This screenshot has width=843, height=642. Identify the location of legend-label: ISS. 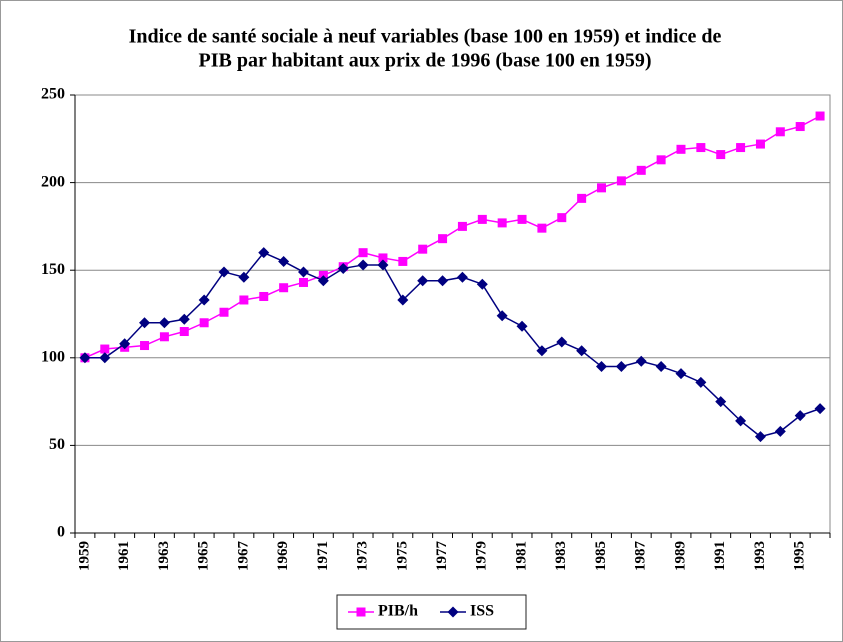
(482, 611).